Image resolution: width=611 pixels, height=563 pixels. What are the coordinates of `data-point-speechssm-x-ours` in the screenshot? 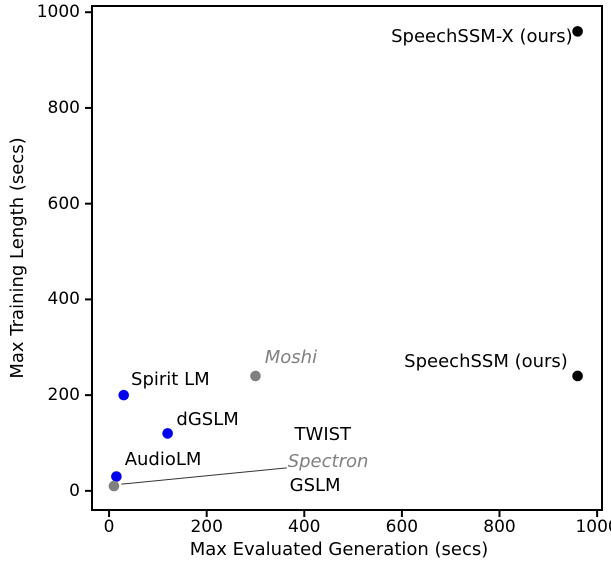 It's located at (577, 31).